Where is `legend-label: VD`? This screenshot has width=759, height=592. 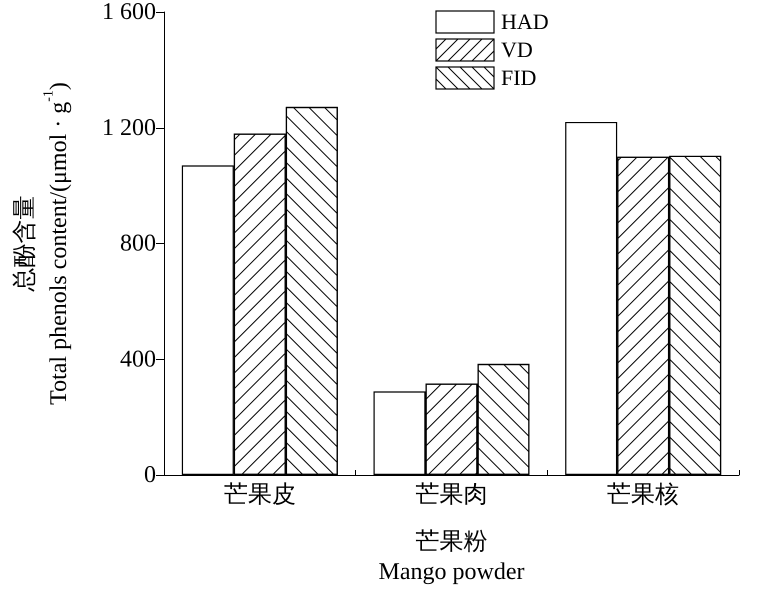 legend-label: VD is located at coordinates (517, 50).